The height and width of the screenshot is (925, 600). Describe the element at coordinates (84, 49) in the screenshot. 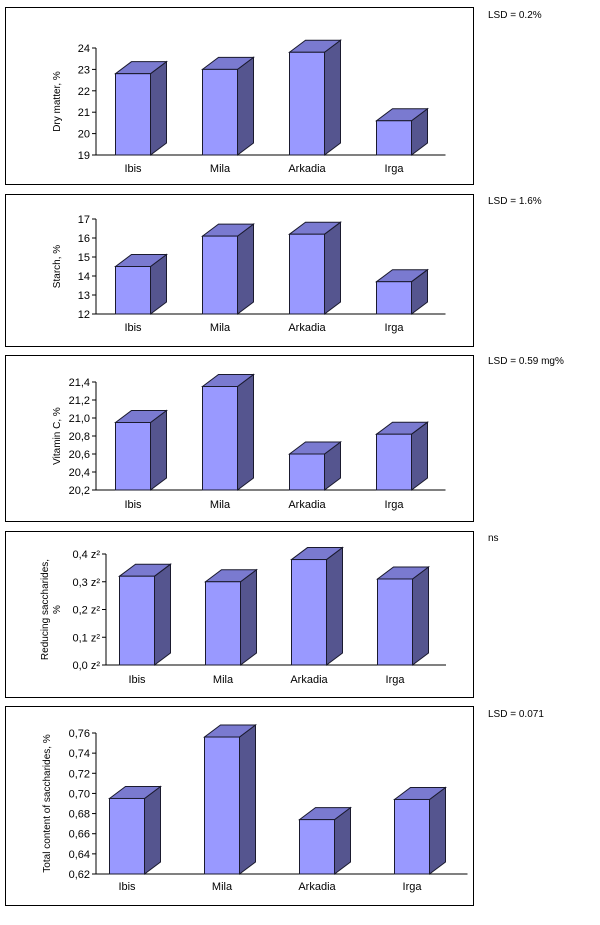

I see `y-tick-label: 24` at that location.